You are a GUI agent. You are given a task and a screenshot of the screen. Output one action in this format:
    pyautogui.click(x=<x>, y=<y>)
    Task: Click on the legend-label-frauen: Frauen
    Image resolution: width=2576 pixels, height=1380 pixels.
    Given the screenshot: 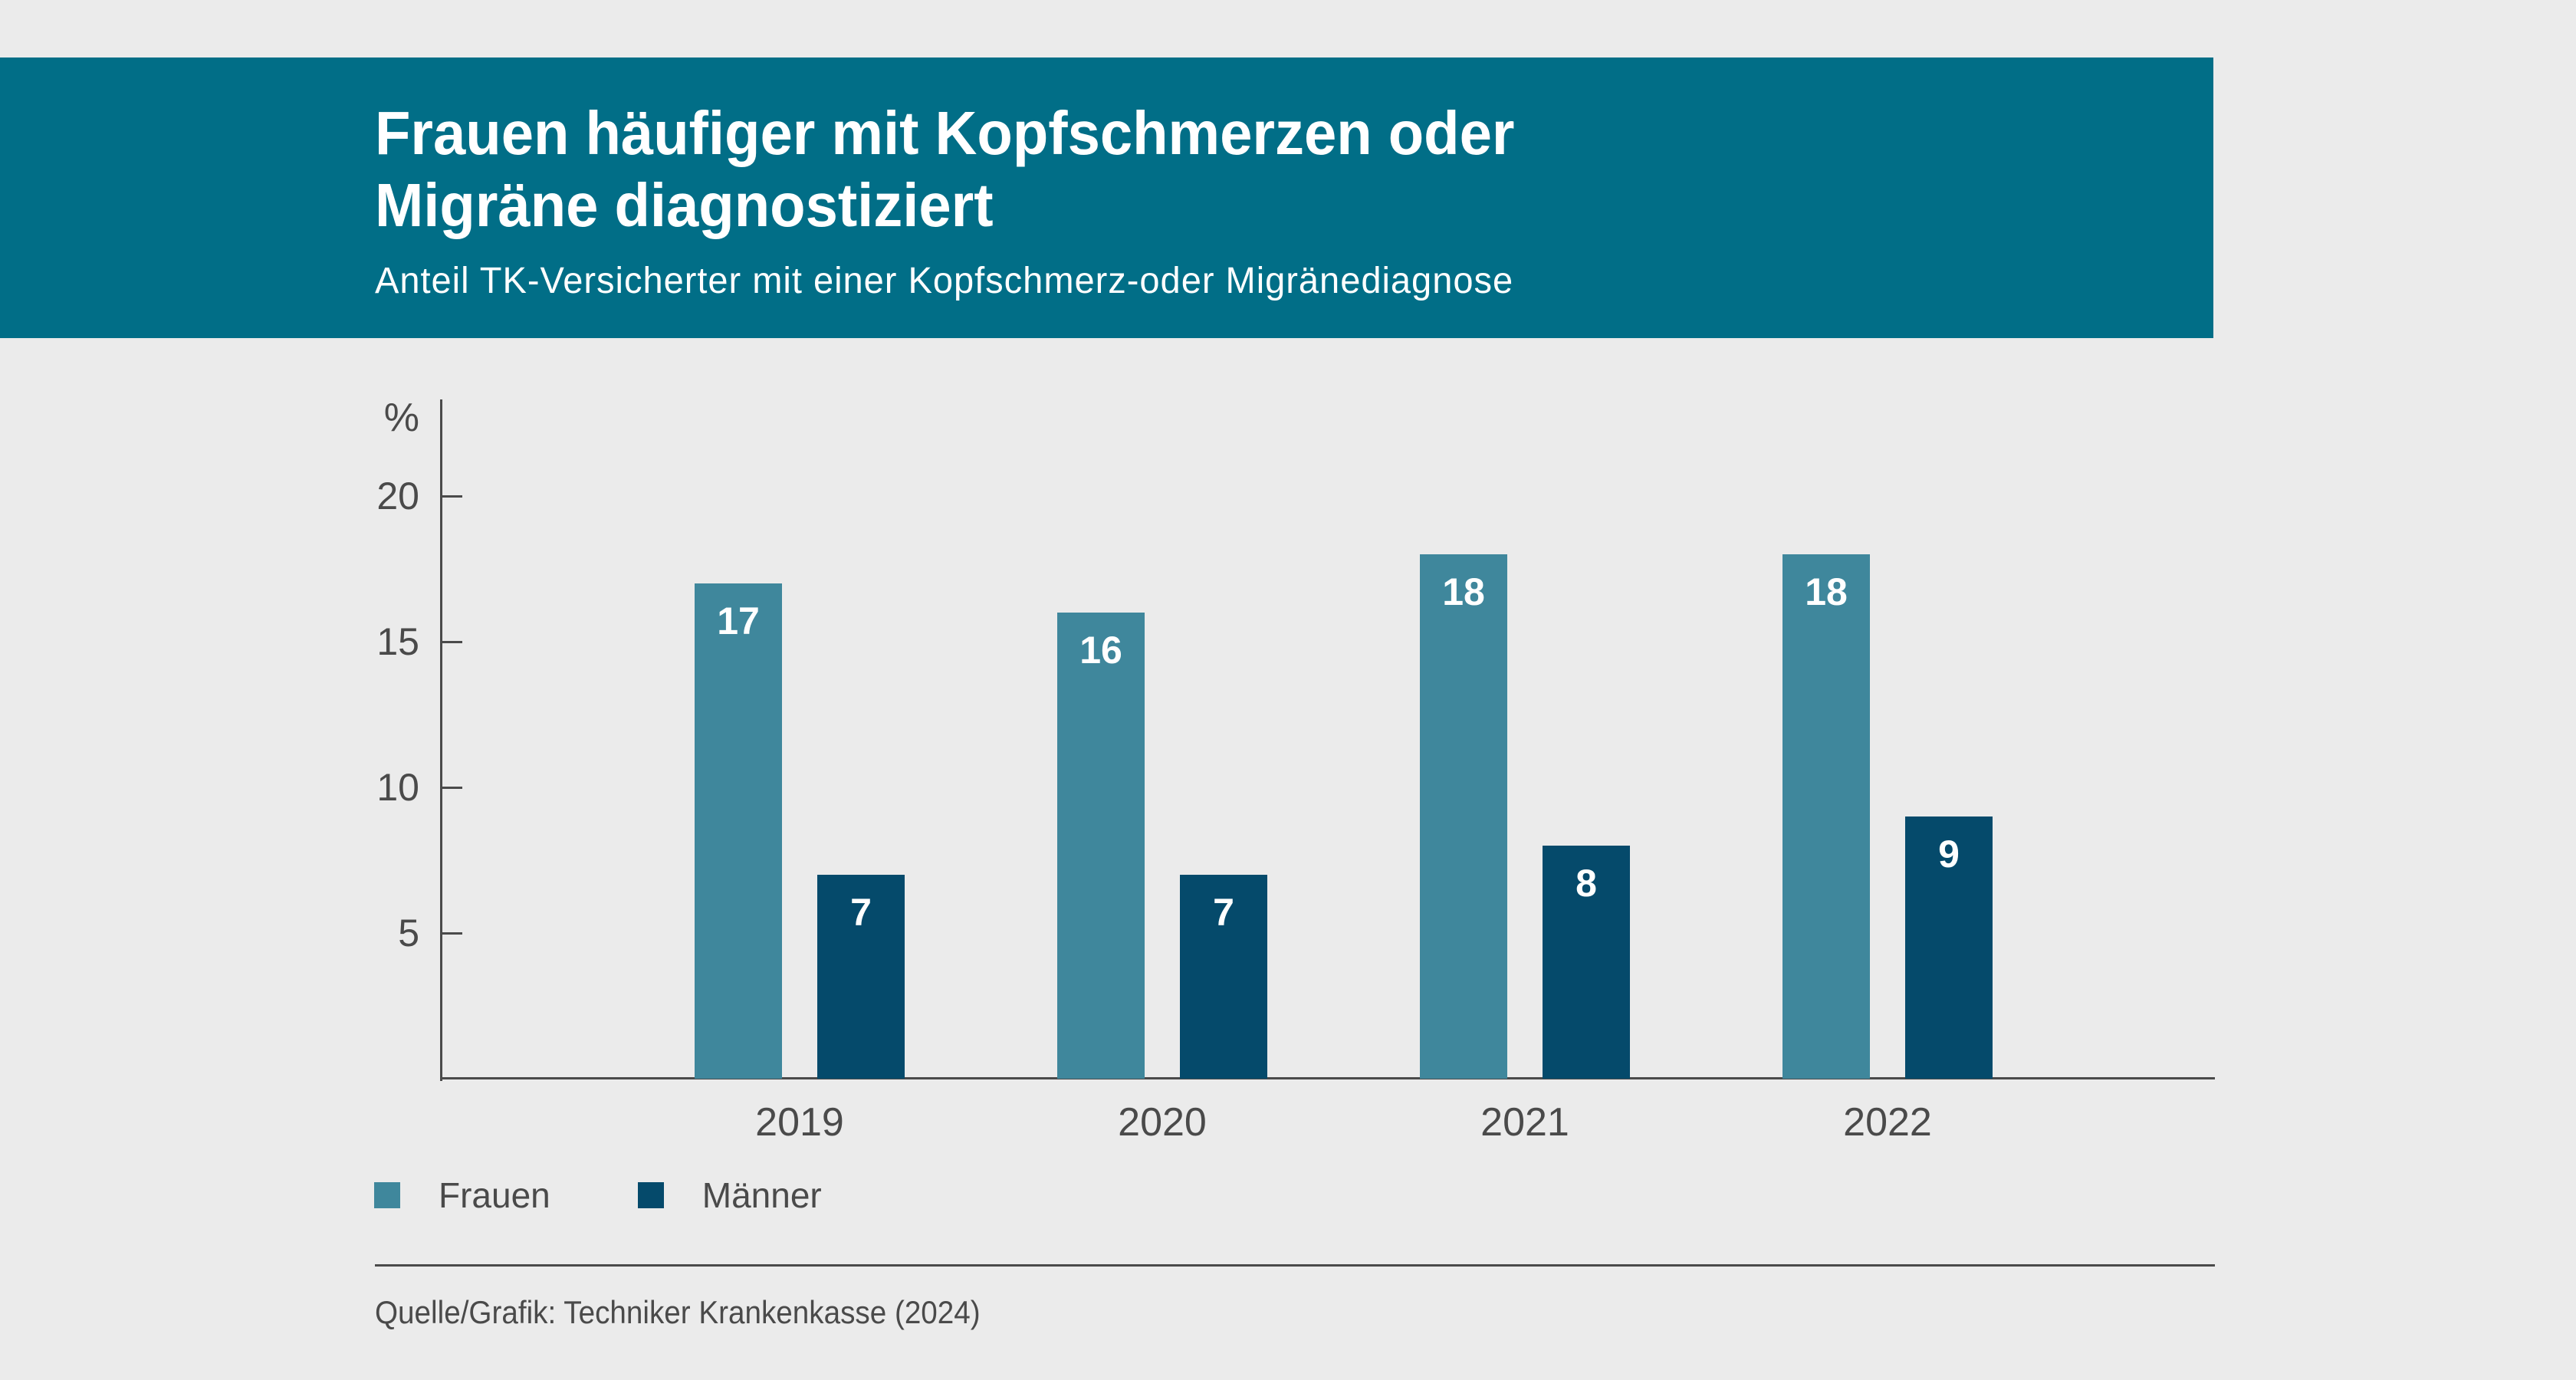 What is the action you would take?
    pyautogui.click(x=495, y=1195)
    